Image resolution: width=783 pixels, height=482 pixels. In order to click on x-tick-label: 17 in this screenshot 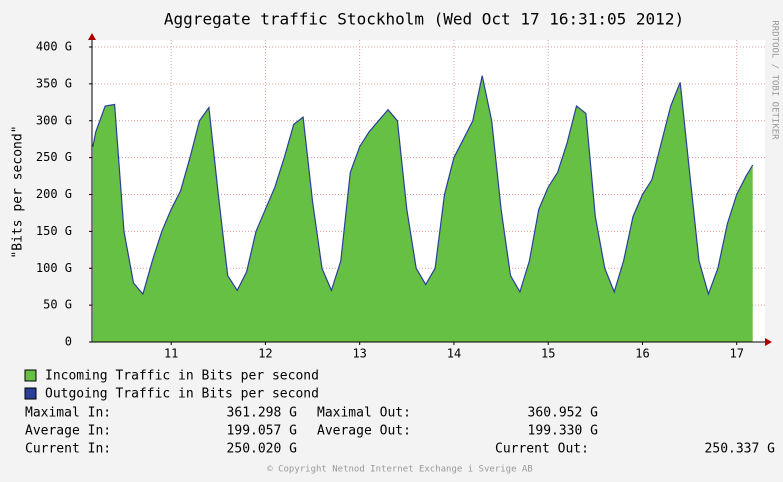, I will do `click(736, 354)`.